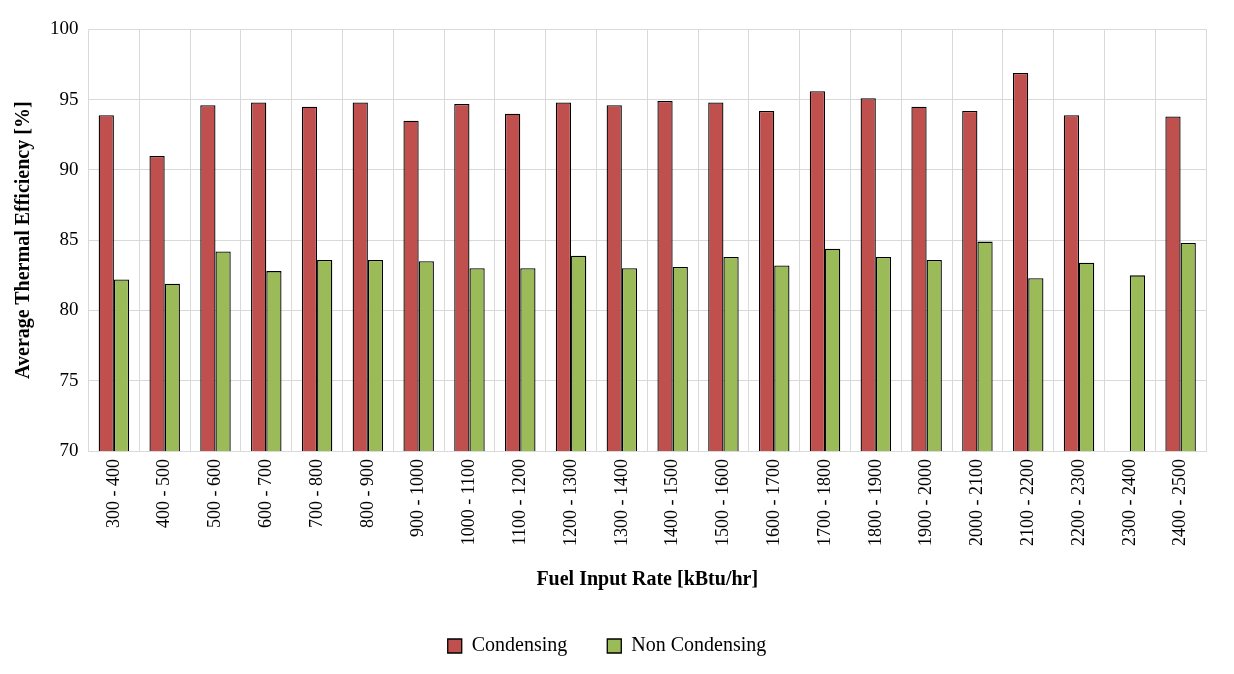 Image resolution: width=1234 pixels, height=674 pixels. What do you see at coordinates (64, 28) in the screenshot?
I see `y-tick-label: 100` at bounding box center [64, 28].